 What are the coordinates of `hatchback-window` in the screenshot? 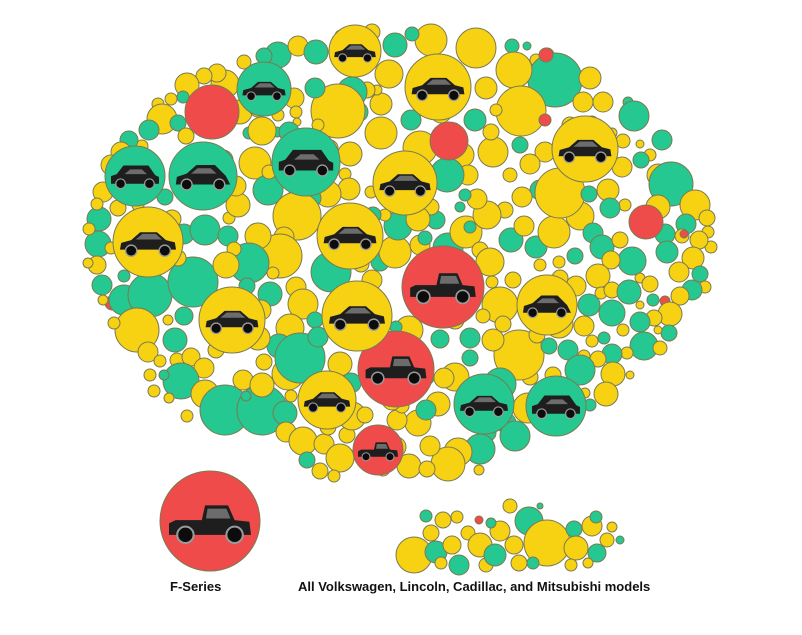 It's located at (204, 171).